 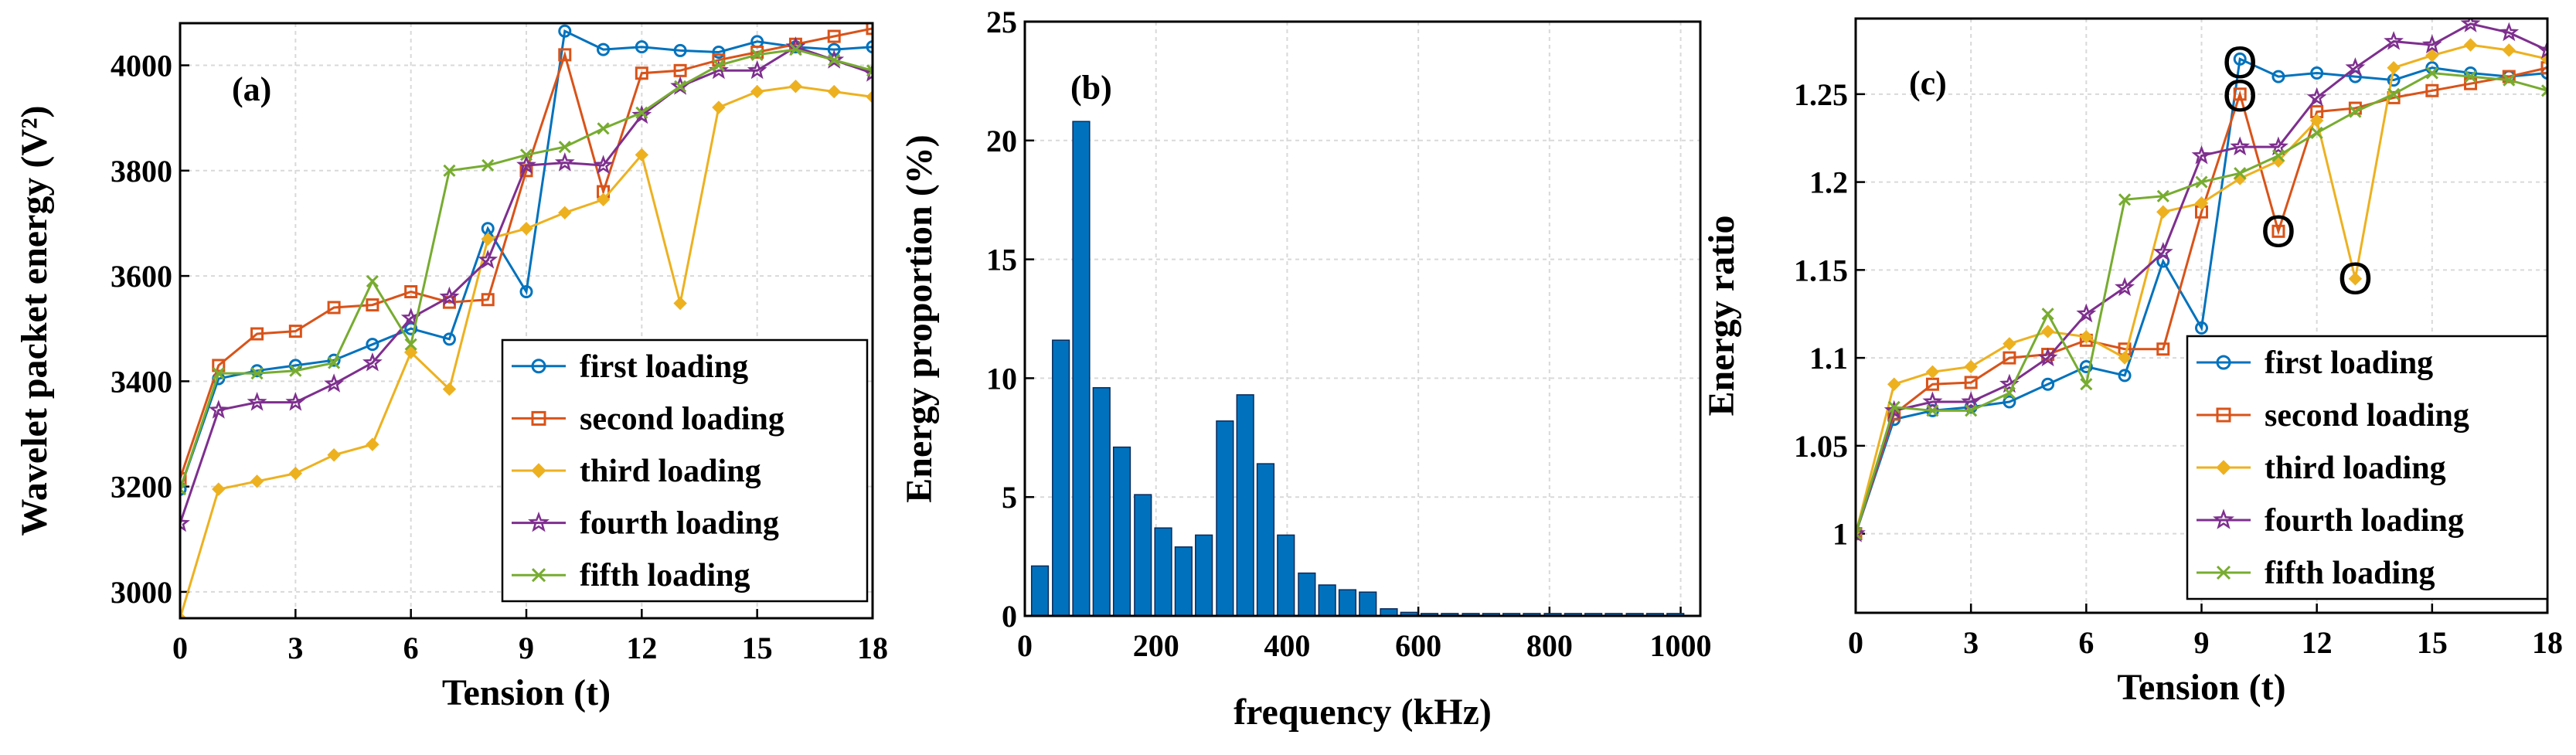 I want to click on y-axis-label: Energy proportion (%), so click(x=919, y=318).